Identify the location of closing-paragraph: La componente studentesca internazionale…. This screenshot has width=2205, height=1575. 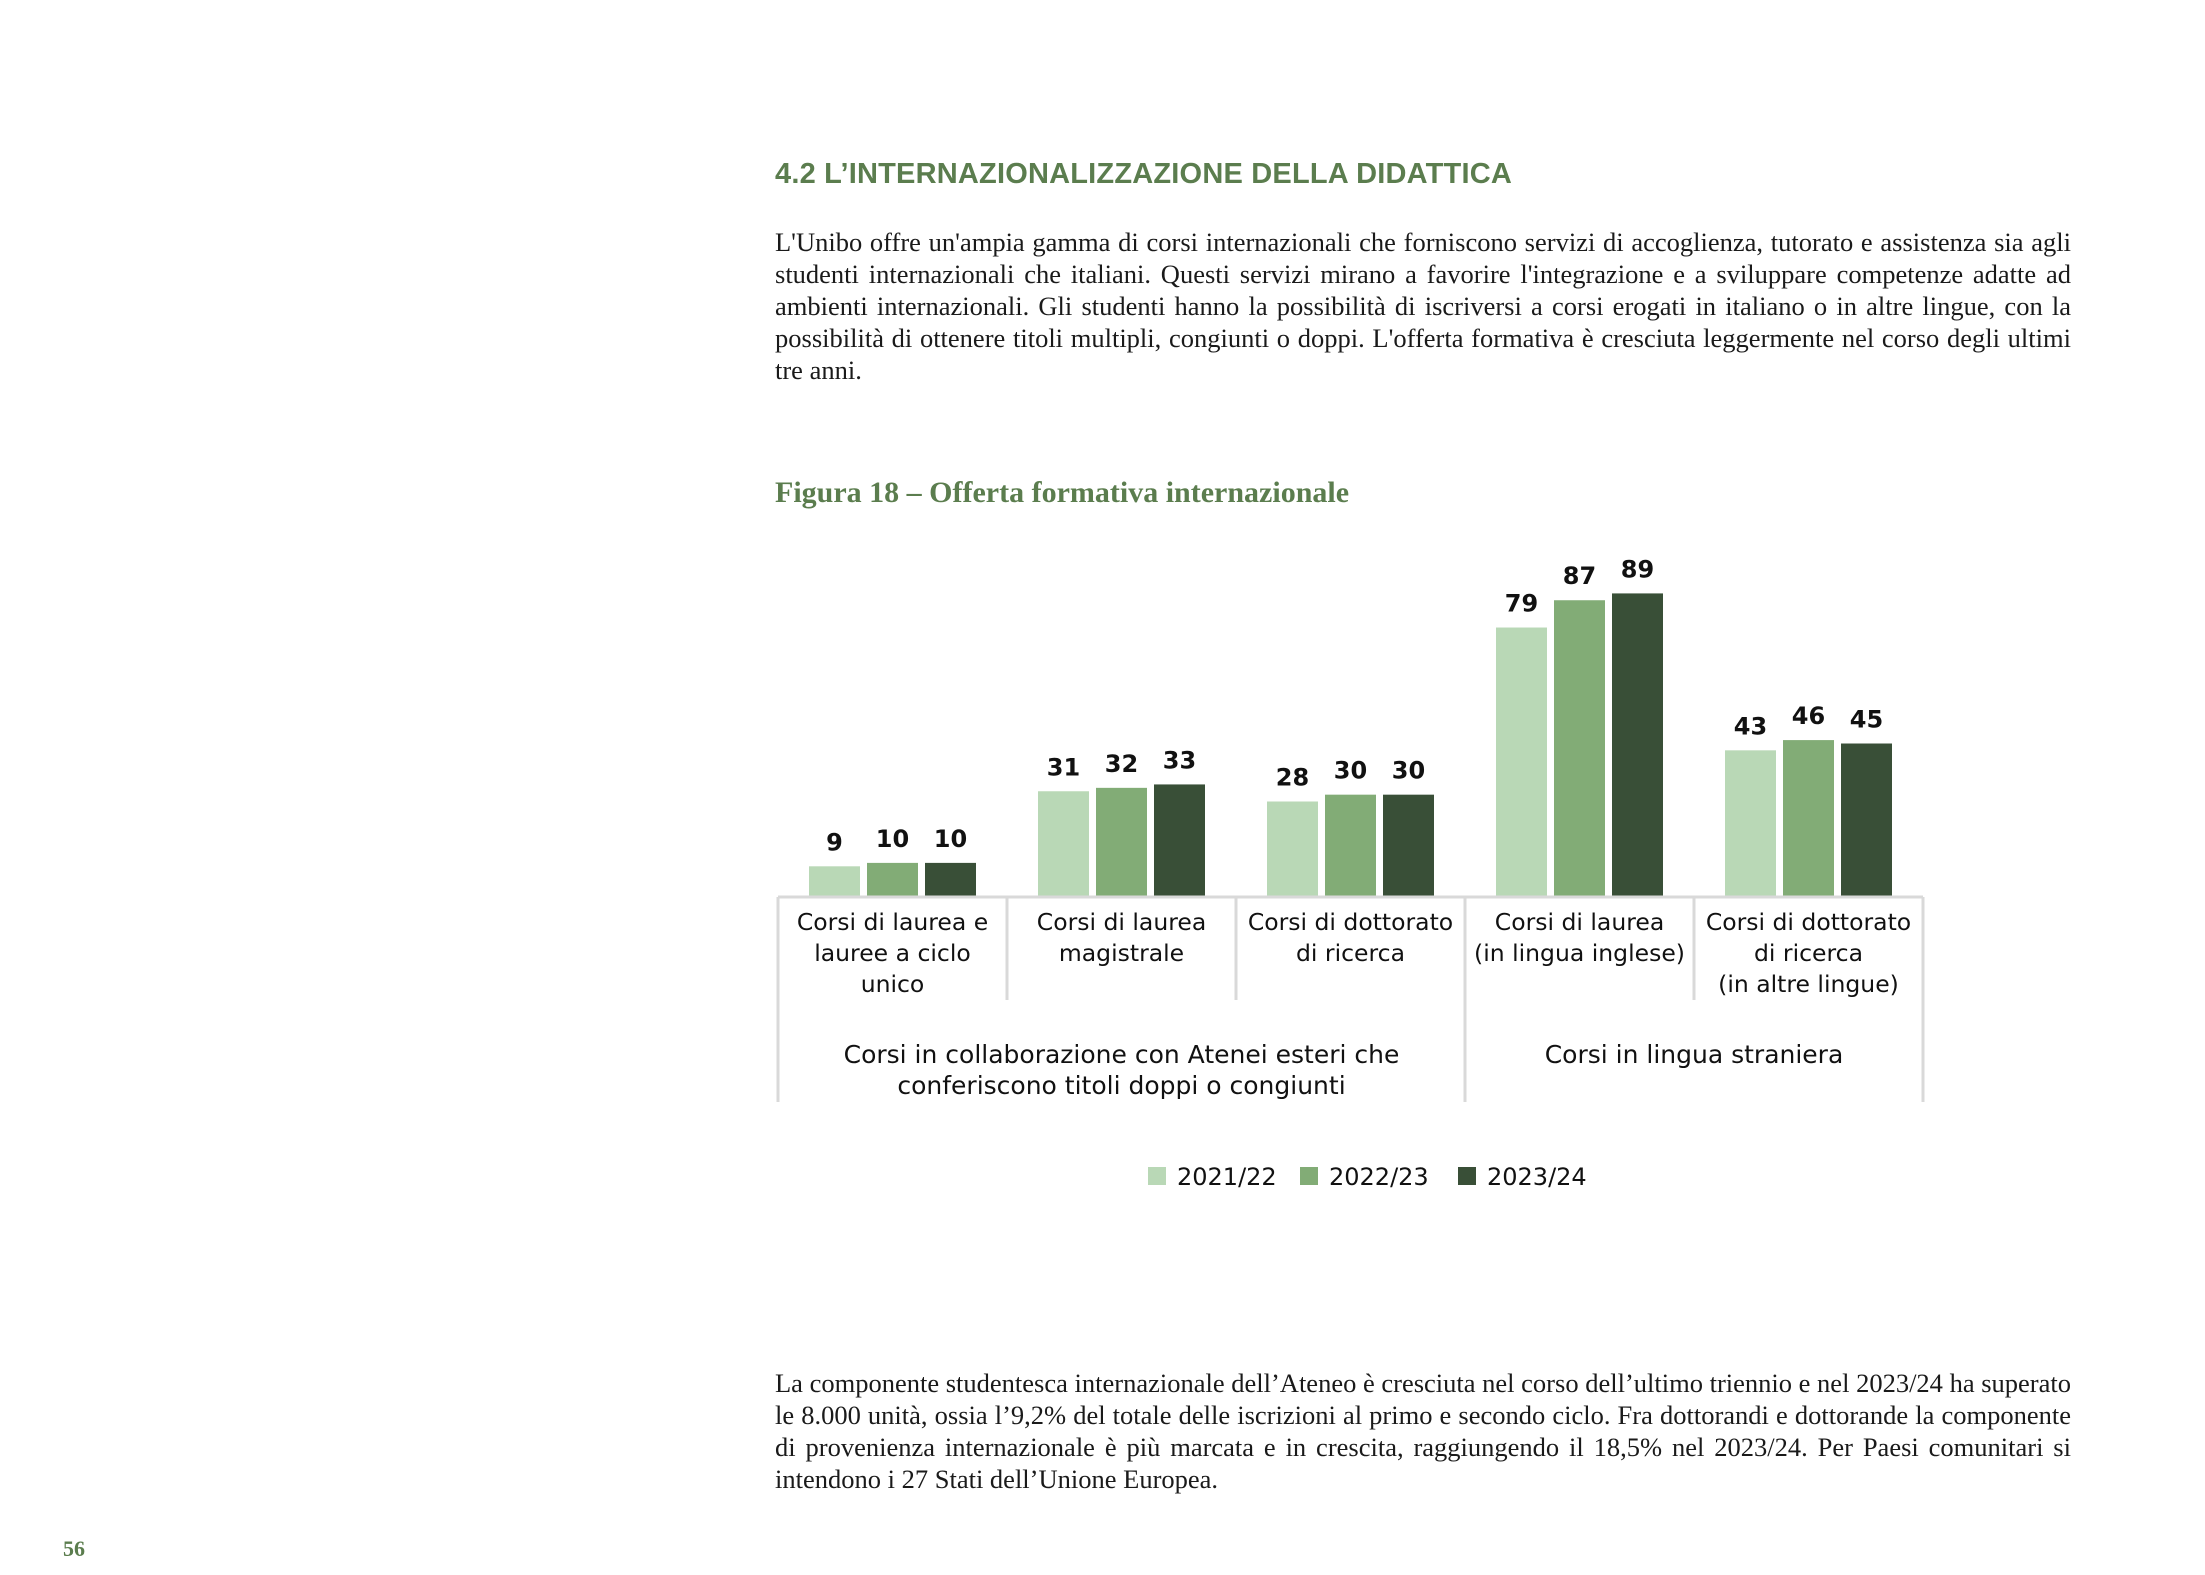
(1423, 1431).